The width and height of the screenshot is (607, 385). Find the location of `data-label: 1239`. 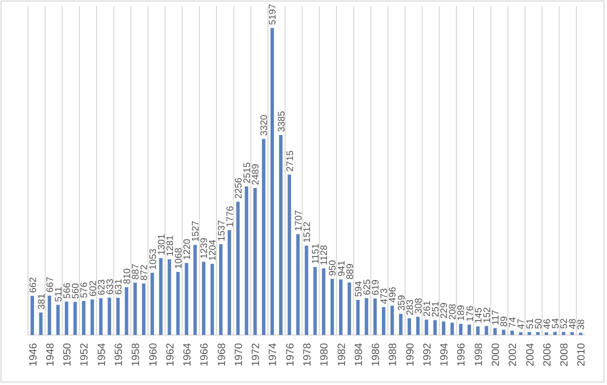

data-label: 1239 is located at coordinates (204, 248).